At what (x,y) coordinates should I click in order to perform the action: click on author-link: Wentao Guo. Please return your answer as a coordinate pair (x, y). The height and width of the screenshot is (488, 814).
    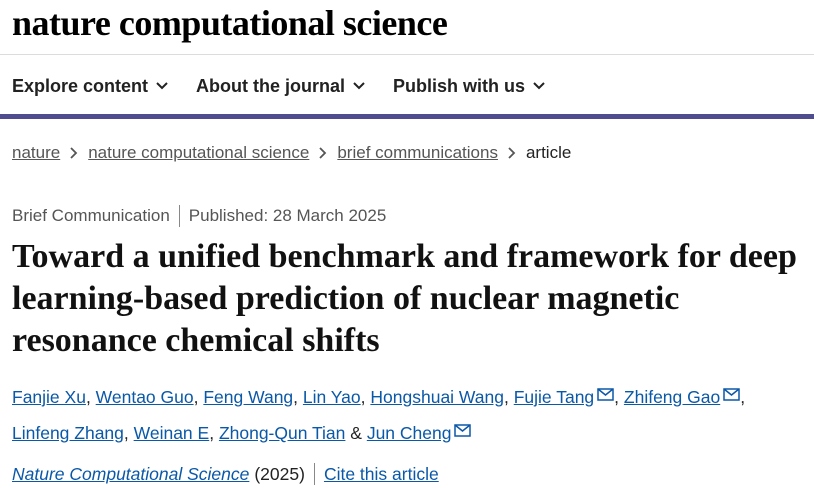
    Looking at the image, I should click on (144, 397).